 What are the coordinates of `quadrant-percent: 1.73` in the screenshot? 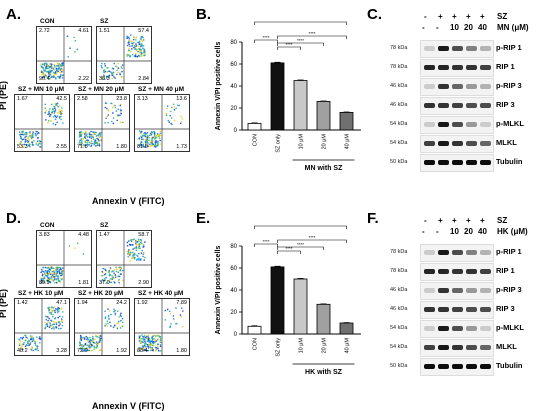 It's located at (181, 147).